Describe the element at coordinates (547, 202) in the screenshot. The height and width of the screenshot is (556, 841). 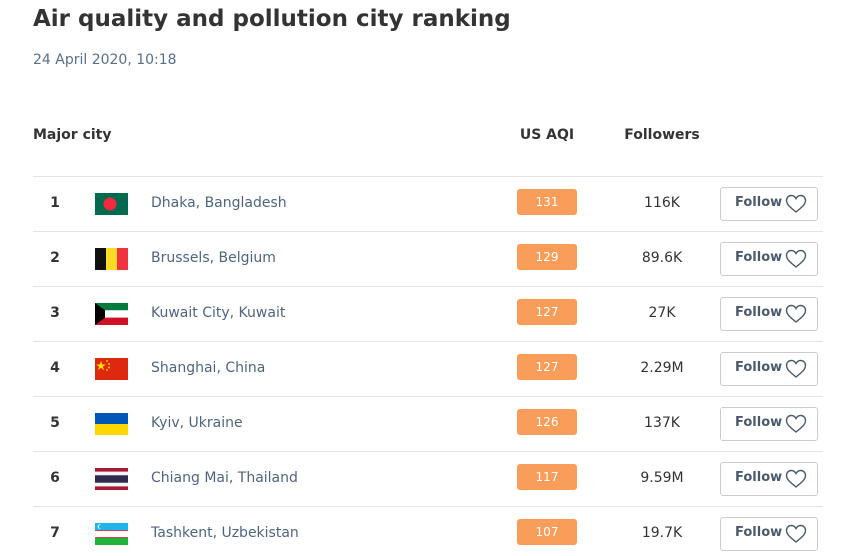
I see `aqi-badge: 131` at that location.